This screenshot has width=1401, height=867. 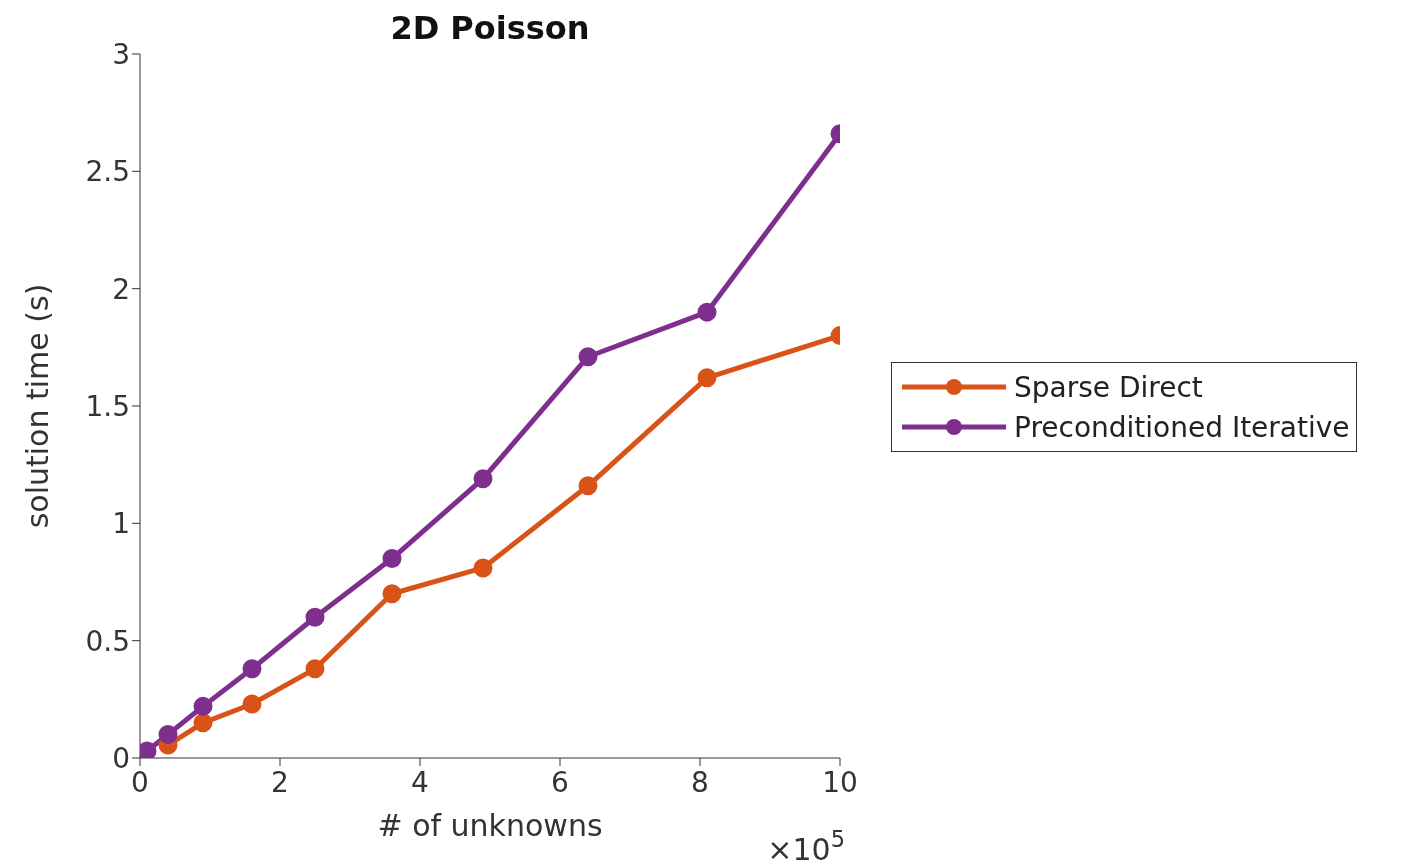 I want to click on x-tick-label: 10, so click(x=840, y=782).